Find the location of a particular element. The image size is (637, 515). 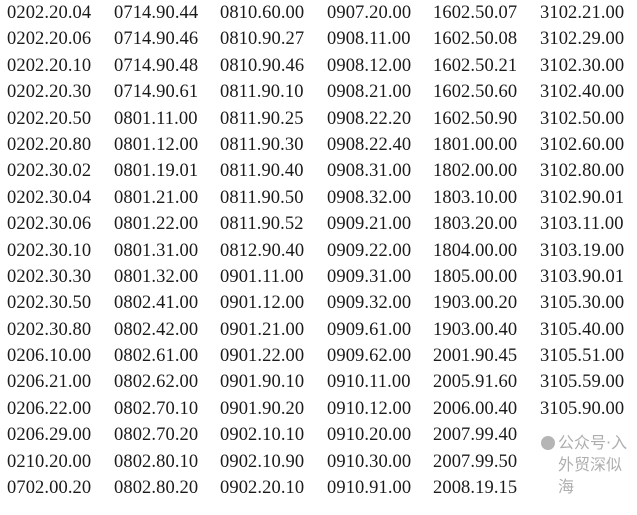

code-cell: 0910.12.00 is located at coordinates (369, 408).